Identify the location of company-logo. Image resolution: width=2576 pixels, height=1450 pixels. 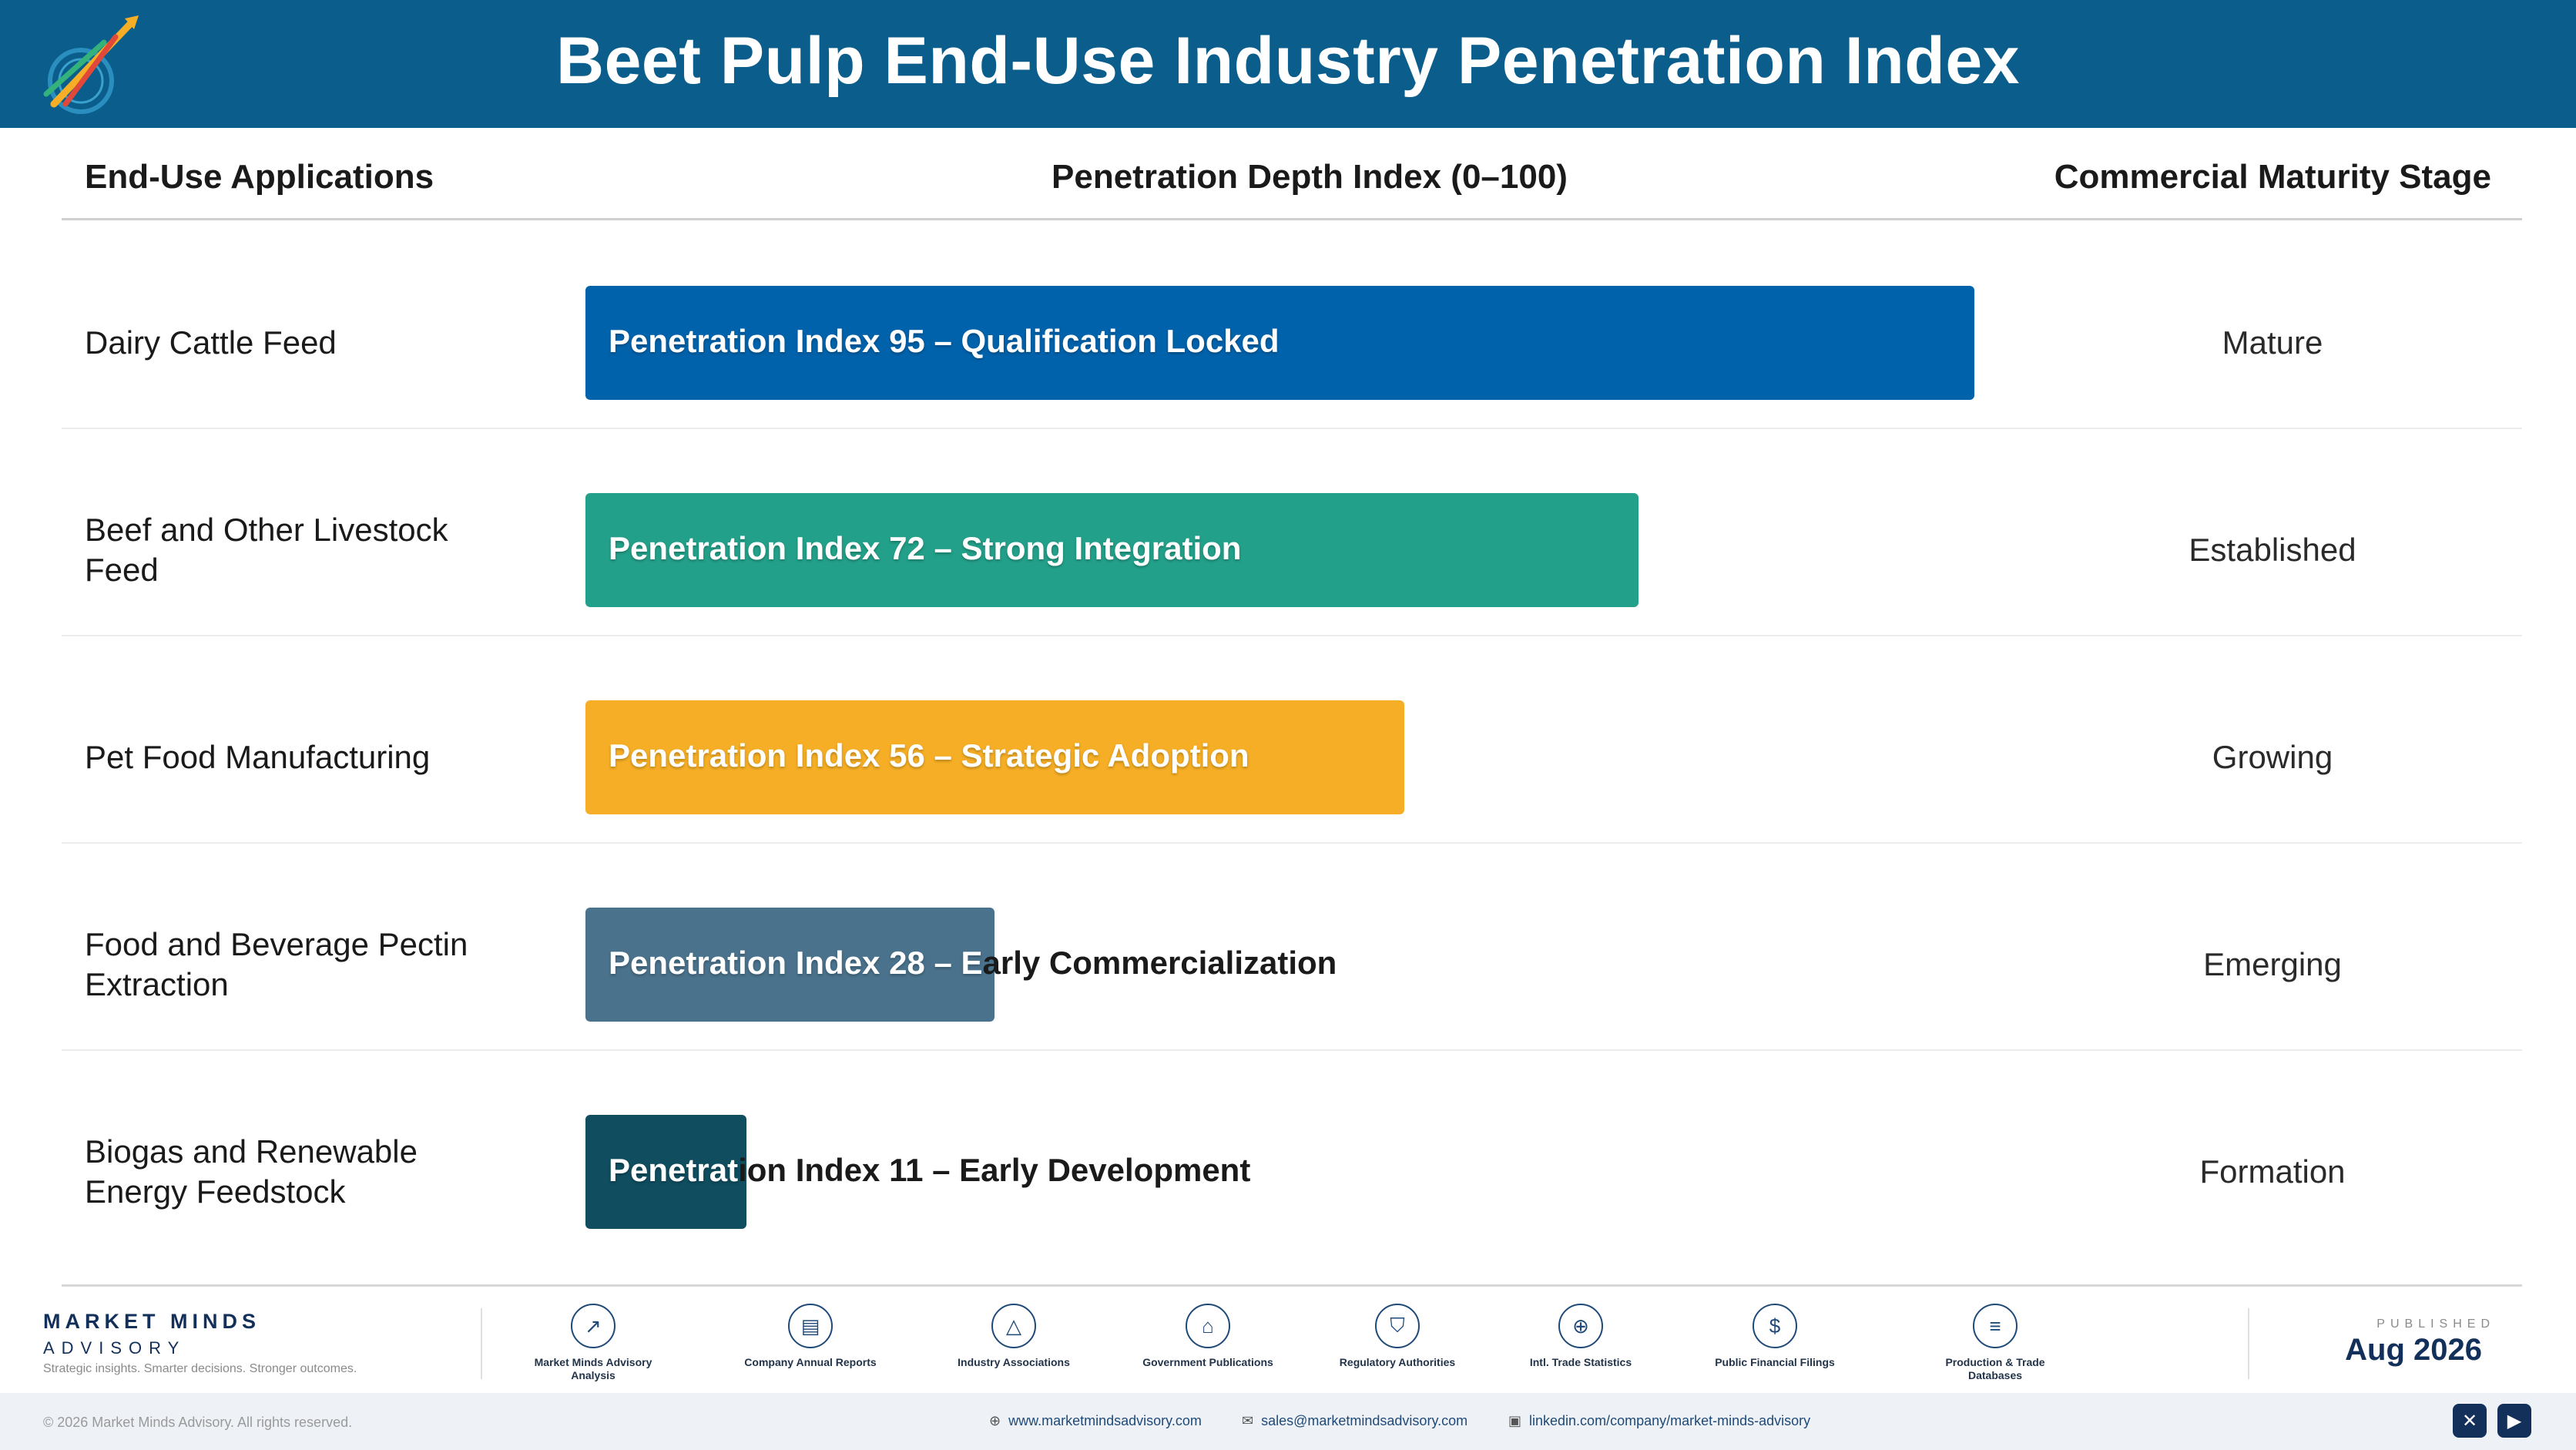
(91, 64).